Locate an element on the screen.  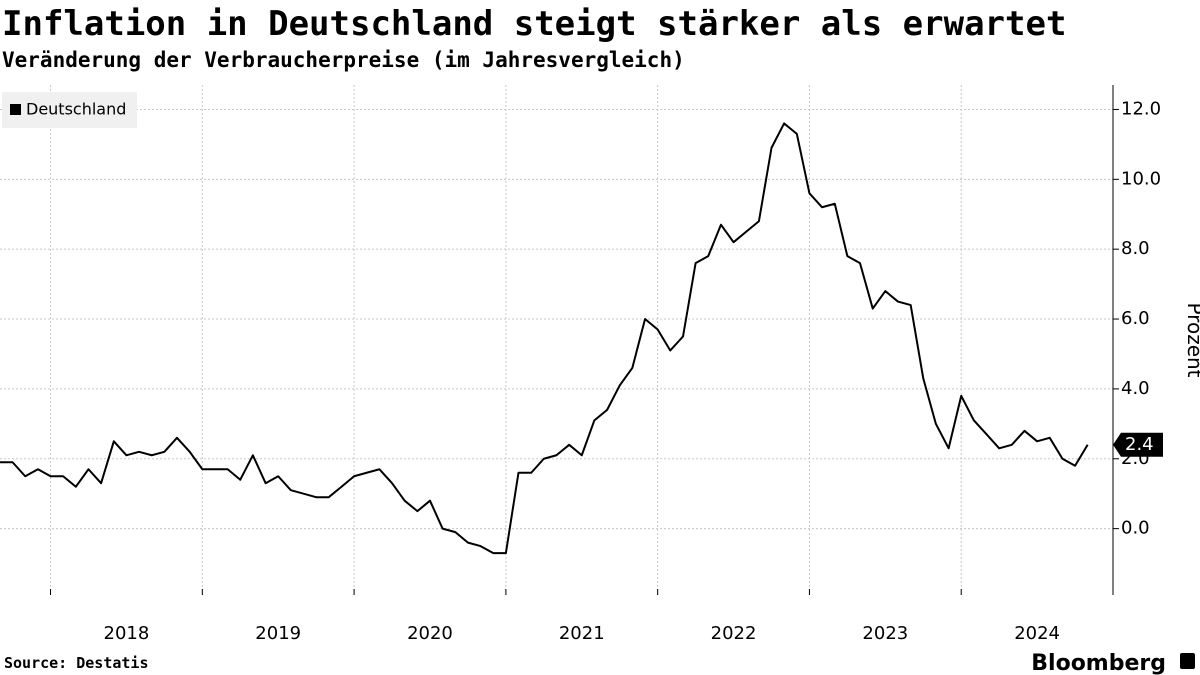
last-value-tag is located at coordinates (1138, 444).